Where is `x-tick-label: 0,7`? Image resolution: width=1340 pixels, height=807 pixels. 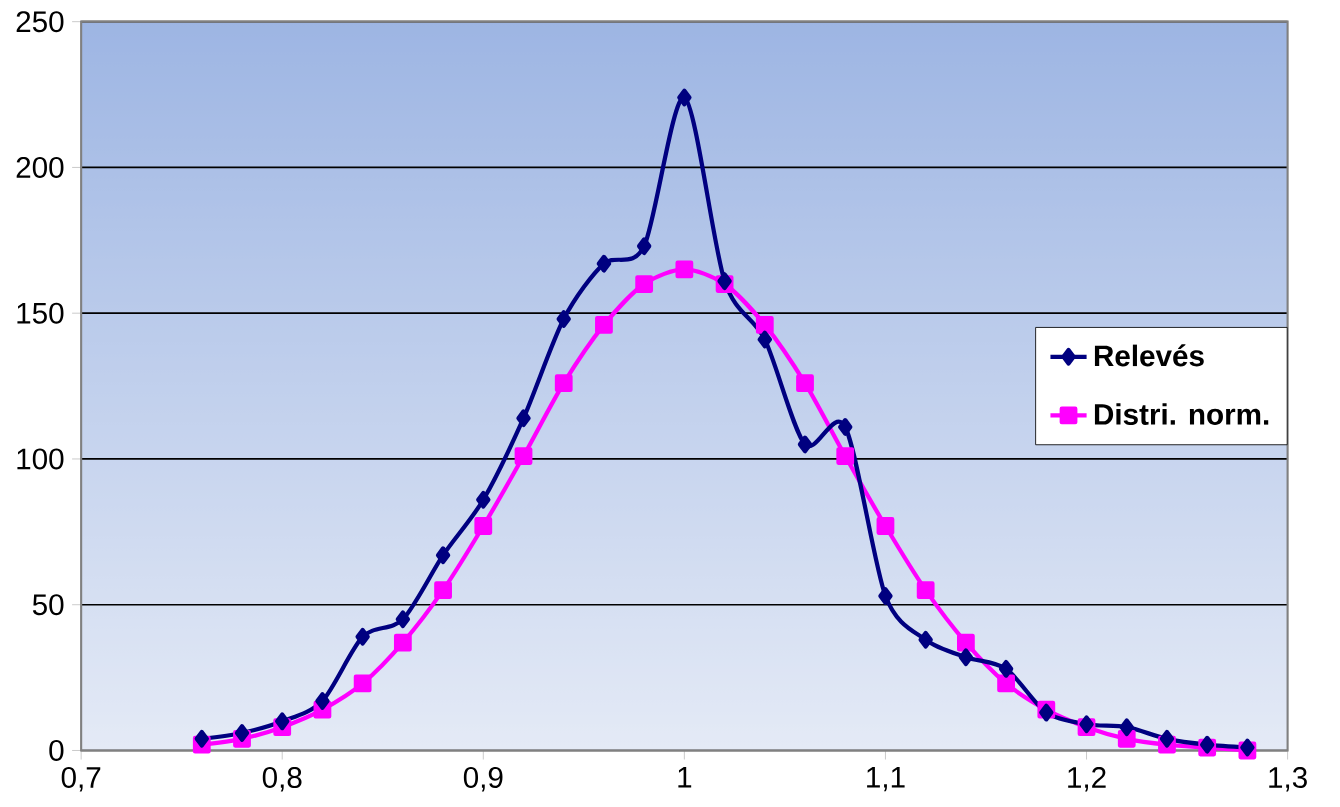 x-tick-label: 0,7 is located at coordinates (81, 779).